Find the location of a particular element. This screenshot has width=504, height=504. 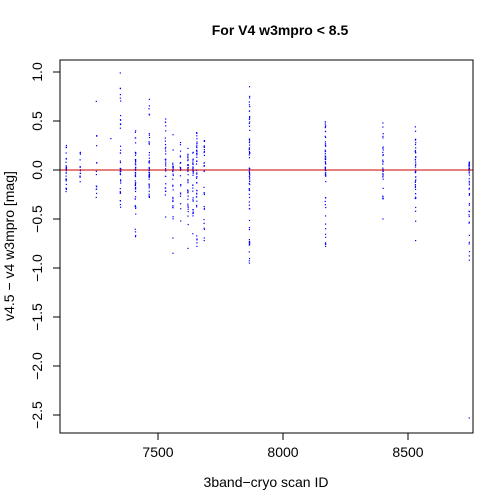

x-tick-label: 7500 is located at coordinates (157, 452).